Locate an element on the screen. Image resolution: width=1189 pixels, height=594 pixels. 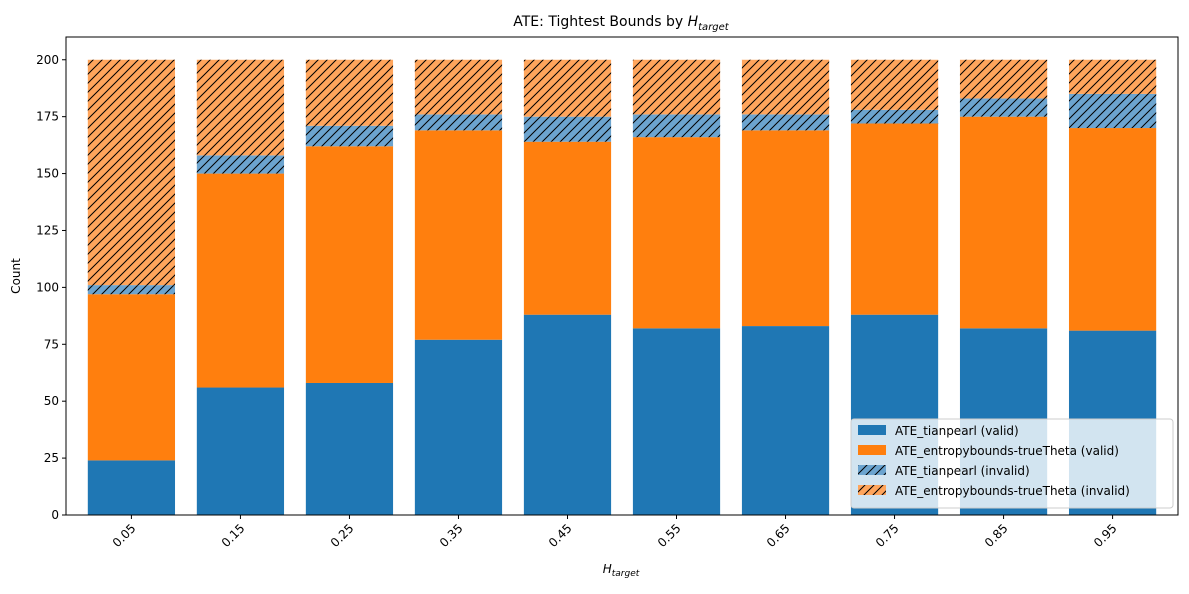
legend-frame is located at coordinates (1012, 463).